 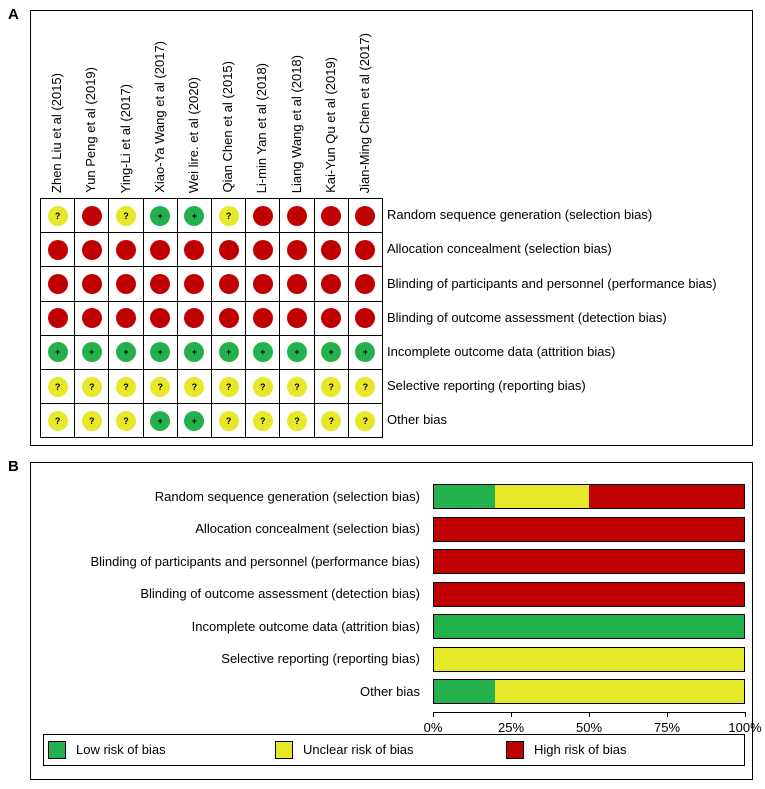 What do you see at coordinates (13, 14) in the screenshot?
I see `panel-a-letter: A` at bounding box center [13, 14].